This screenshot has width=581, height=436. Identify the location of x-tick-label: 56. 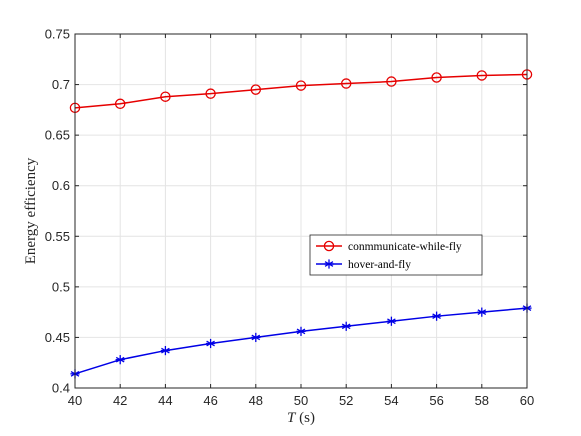
(436, 400).